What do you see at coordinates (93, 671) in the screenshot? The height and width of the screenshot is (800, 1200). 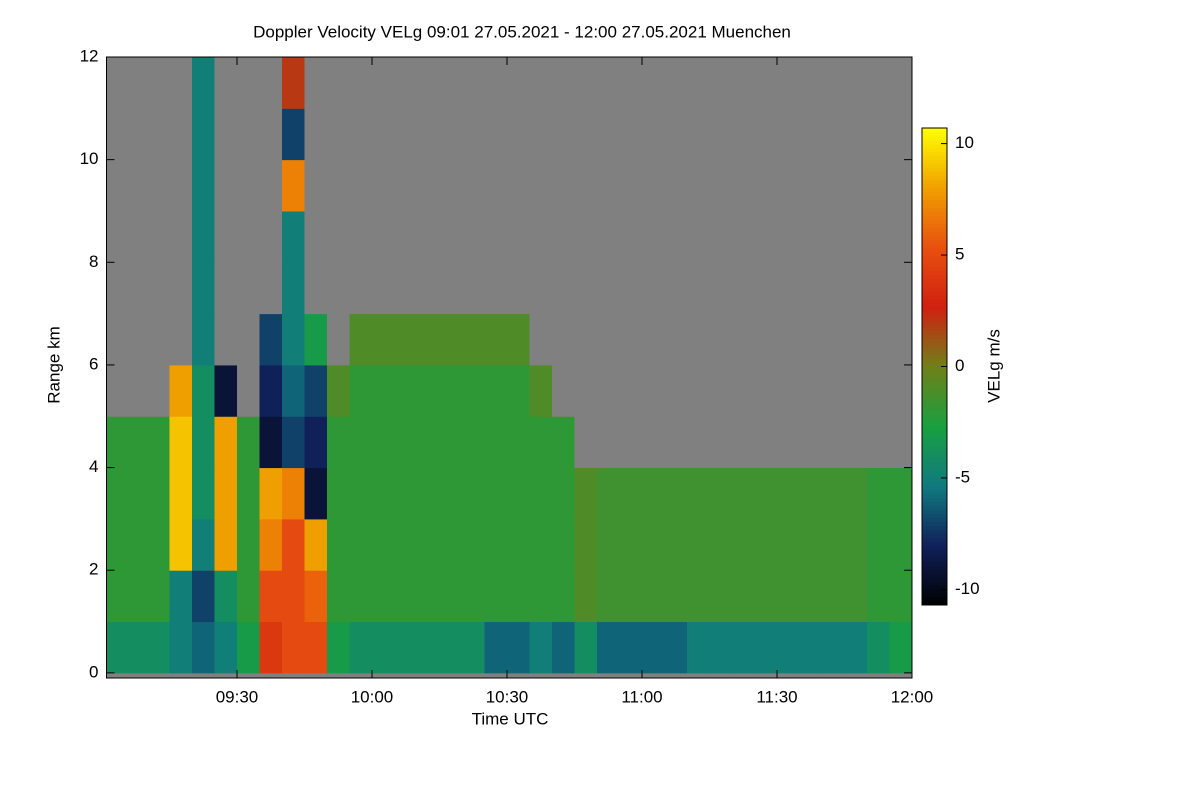 I see `y-tick-label: 0` at bounding box center [93, 671].